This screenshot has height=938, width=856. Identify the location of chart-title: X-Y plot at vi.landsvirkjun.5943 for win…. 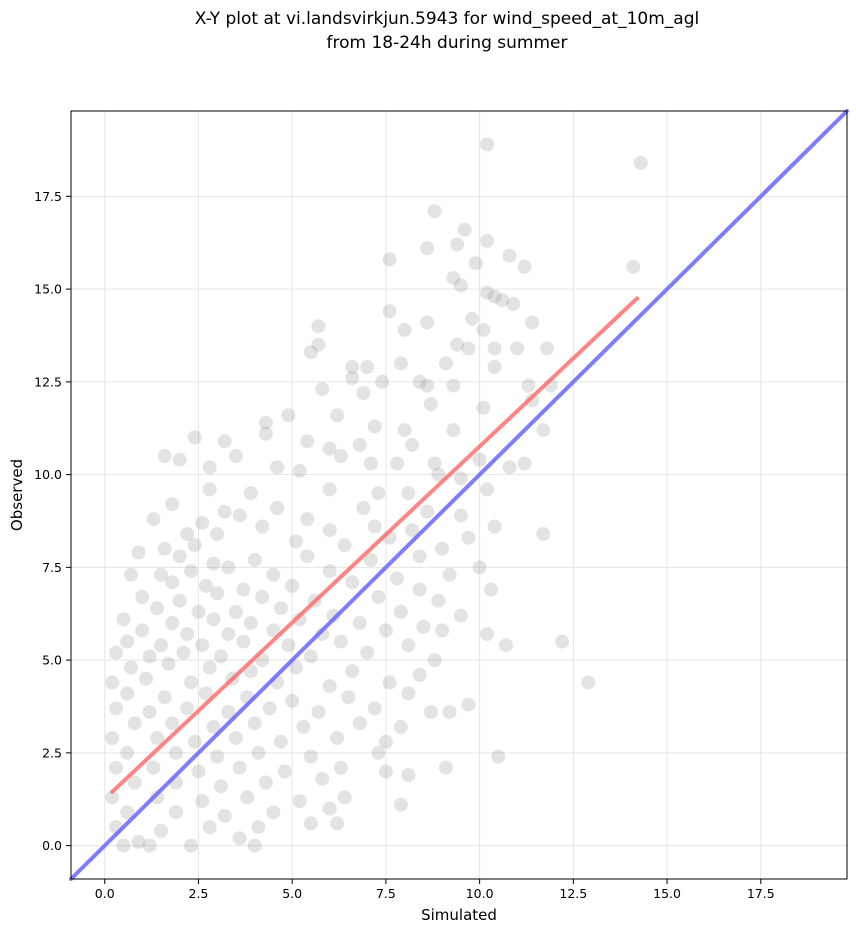
(447, 31).